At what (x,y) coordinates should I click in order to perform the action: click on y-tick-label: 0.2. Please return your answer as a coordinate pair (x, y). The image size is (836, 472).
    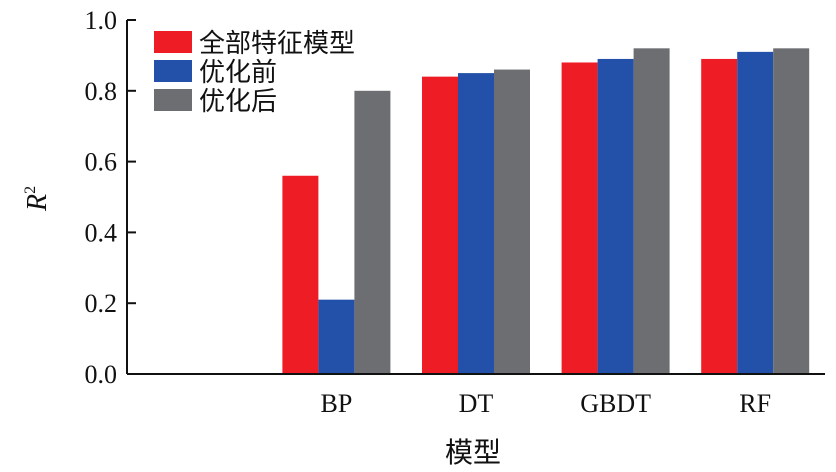
    Looking at the image, I should click on (101, 303).